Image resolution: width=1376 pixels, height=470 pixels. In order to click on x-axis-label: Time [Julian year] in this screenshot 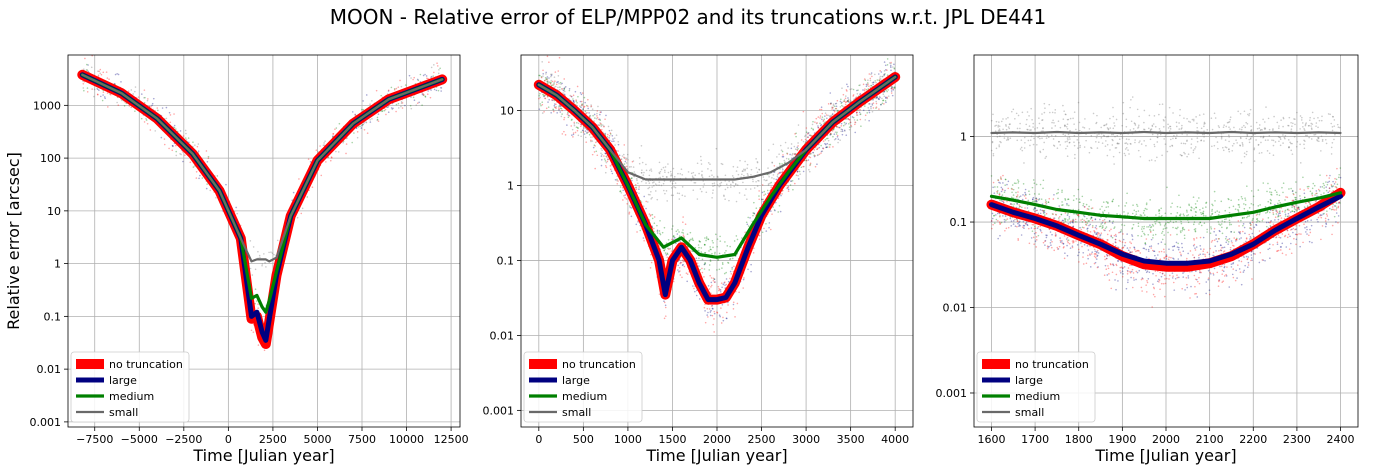, I will do `click(716, 455)`.